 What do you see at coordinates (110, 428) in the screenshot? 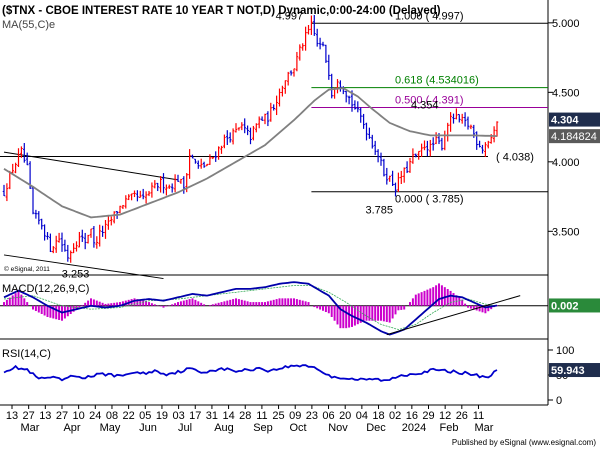
I see `x-month-label: May` at bounding box center [110, 428].